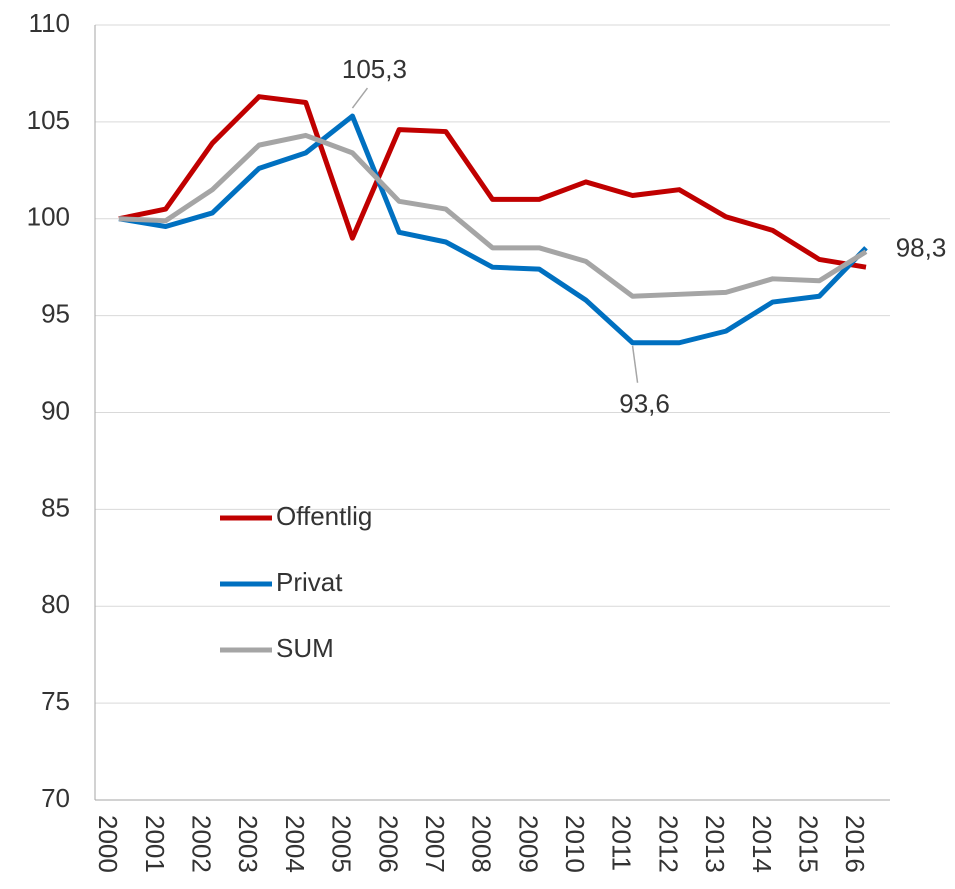  I want to click on x-tick-label: 2011, so click(622, 843).